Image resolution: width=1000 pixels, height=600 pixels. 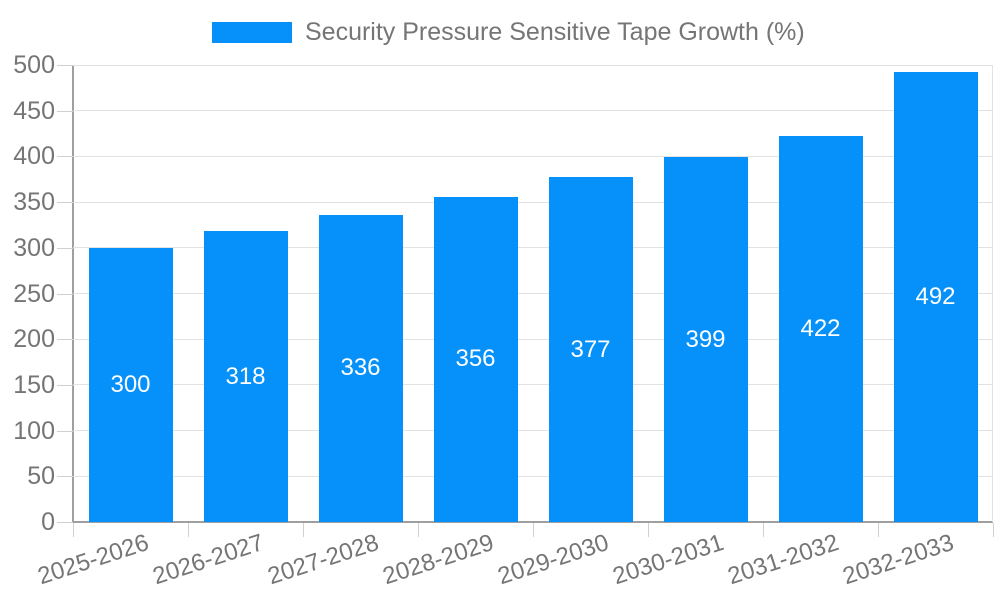 What do you see at coordinates (34, 156) in the screenshot?
I see `y-tick-label: 400` at bounding box center [34, 156].